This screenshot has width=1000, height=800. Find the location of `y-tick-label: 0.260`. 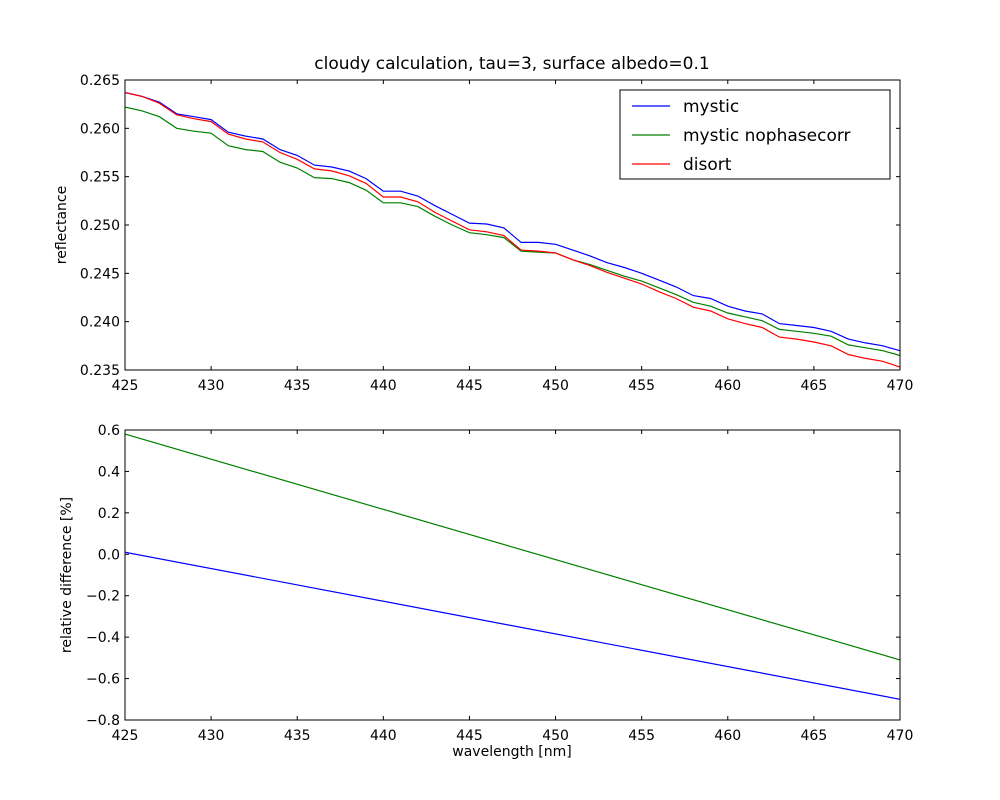

y-tick-label: 0.260 is located at coordinates (100, 129).